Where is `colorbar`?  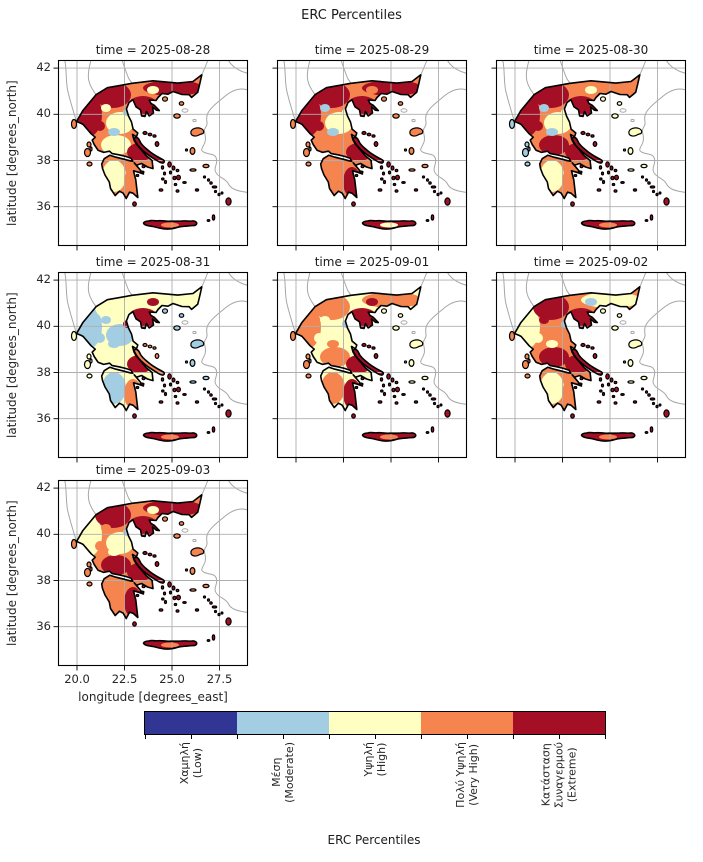
colorbar is located at coordinates (375, 723).